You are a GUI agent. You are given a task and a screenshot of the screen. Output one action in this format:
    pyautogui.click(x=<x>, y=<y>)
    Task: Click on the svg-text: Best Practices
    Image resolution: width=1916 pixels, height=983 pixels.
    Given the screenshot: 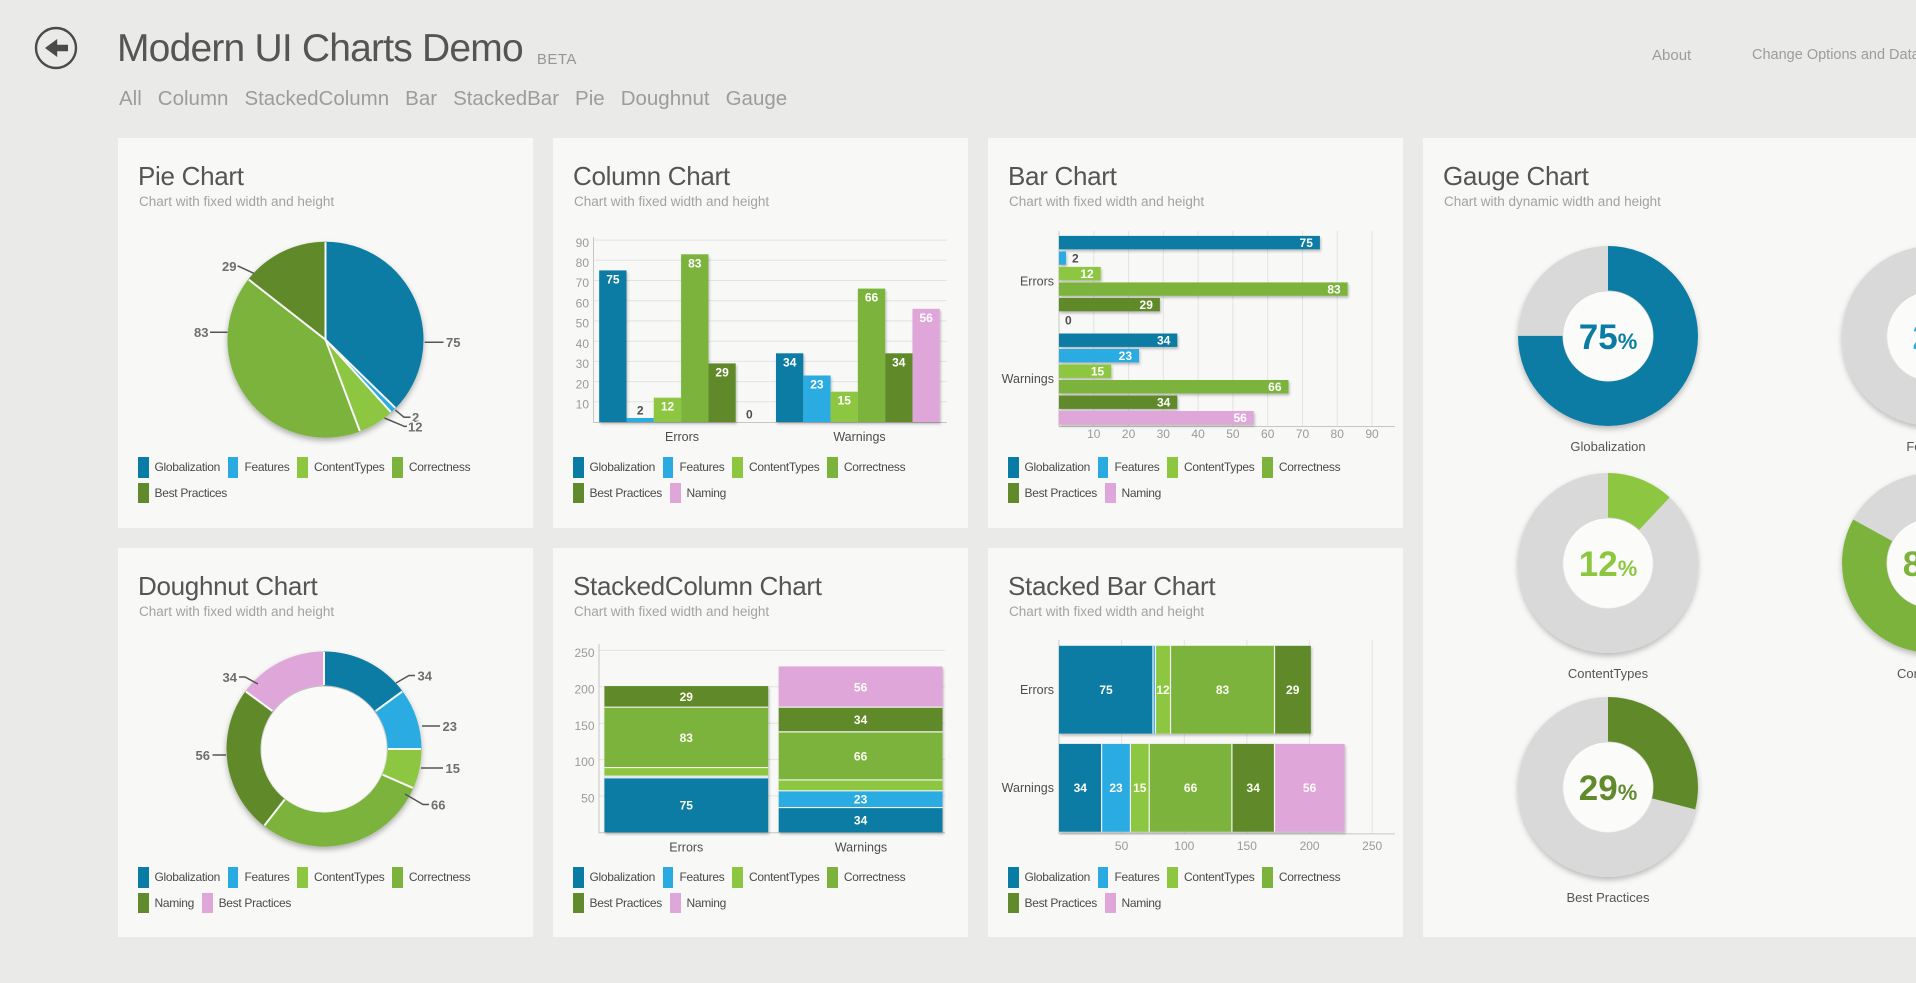 What is the action you would take?
    pyautogui.click(x=1608, y=897)
    